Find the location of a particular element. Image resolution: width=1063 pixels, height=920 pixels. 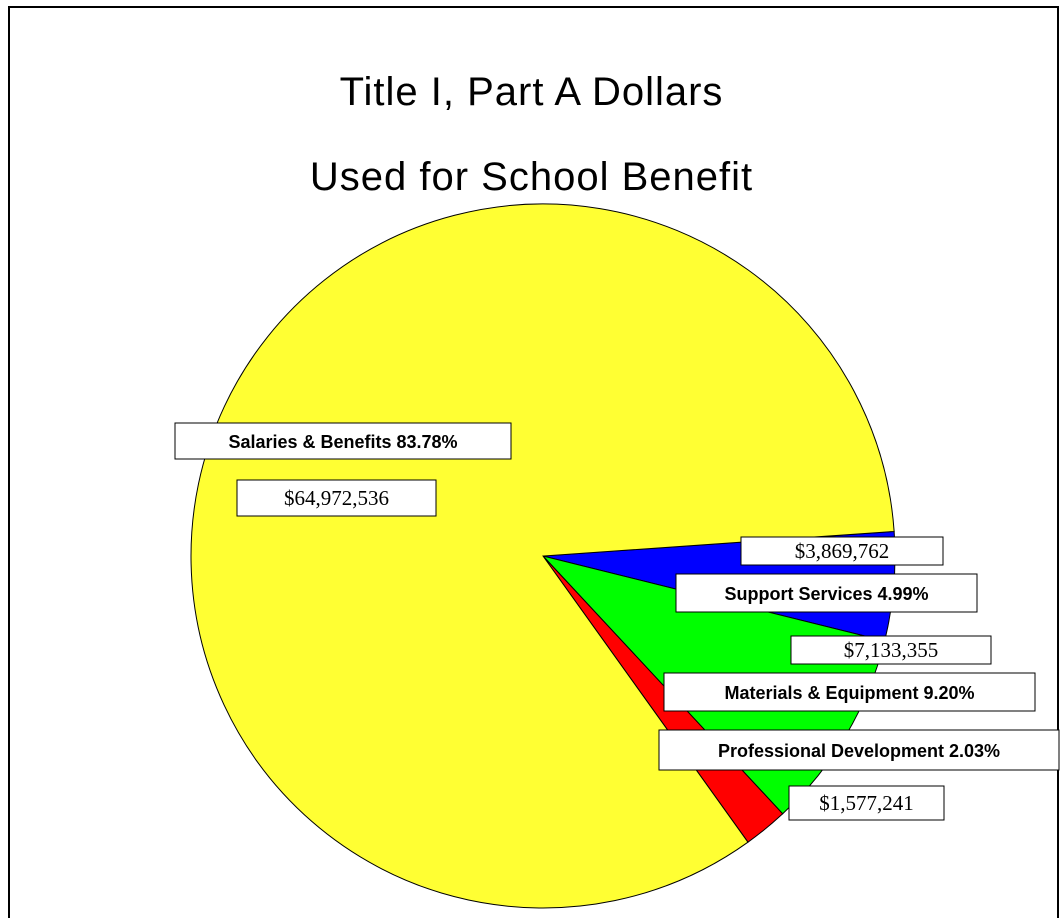

materials-equipment-amount-label: $7,133,355 is located at coordinates (891, 650).